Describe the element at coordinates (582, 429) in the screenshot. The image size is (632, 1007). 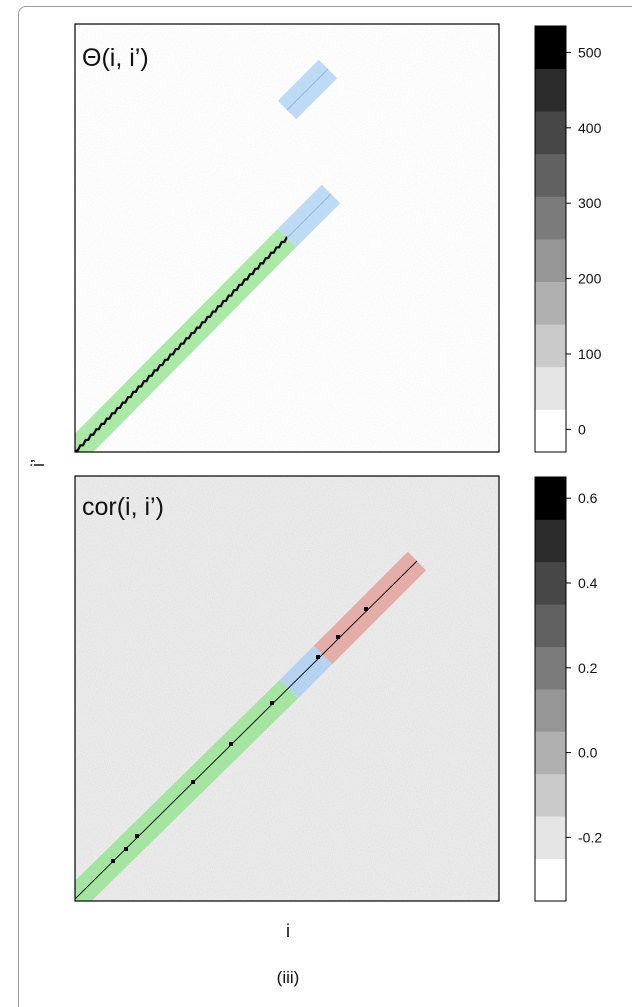
I see `theta-colorbar-tick-label: 0` at that location.